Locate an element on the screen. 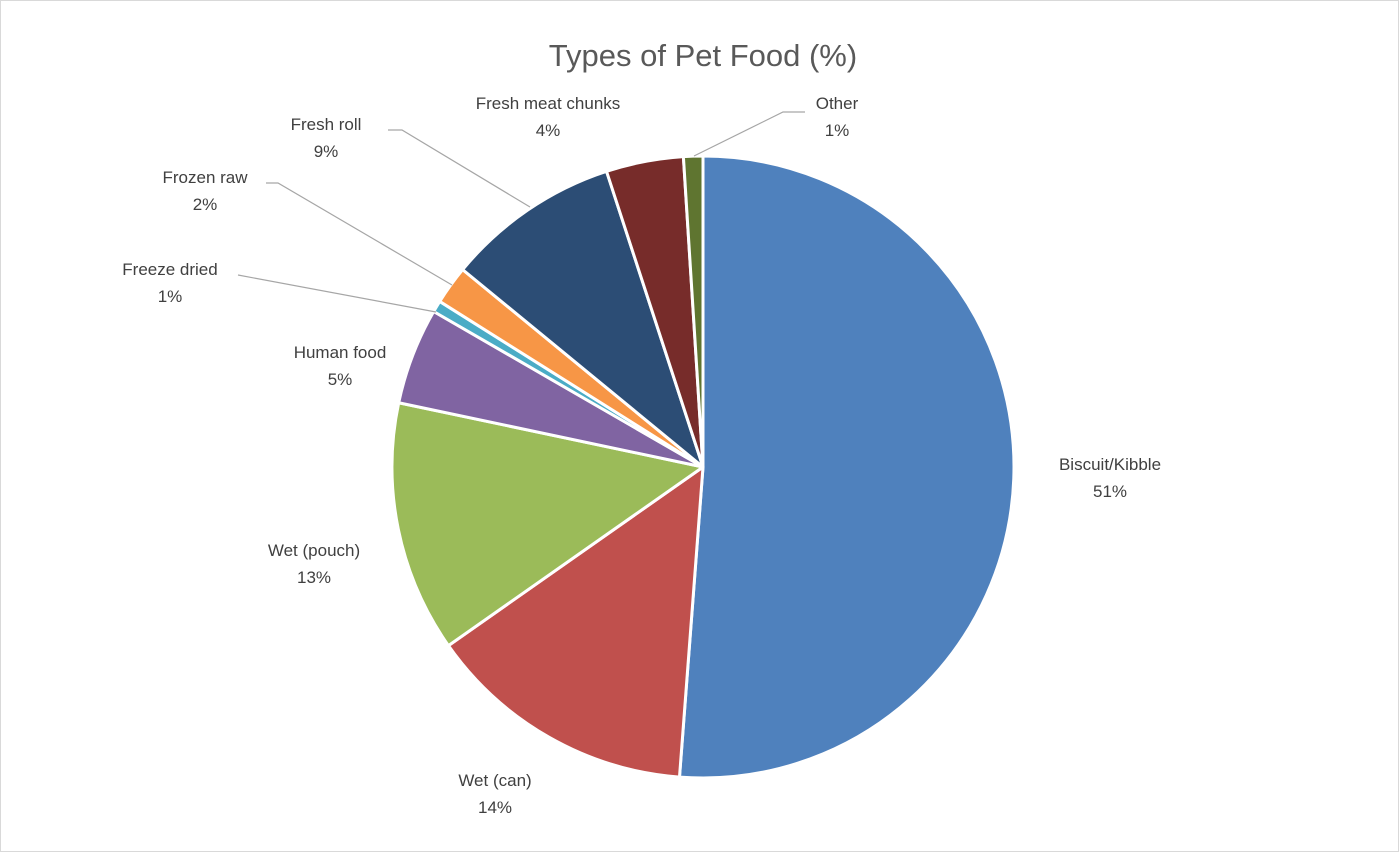 Image resolution: width=1399 pixels, height=852 pixels. data-label-category: Wet (pouch) is located at coordinates (314, 550).